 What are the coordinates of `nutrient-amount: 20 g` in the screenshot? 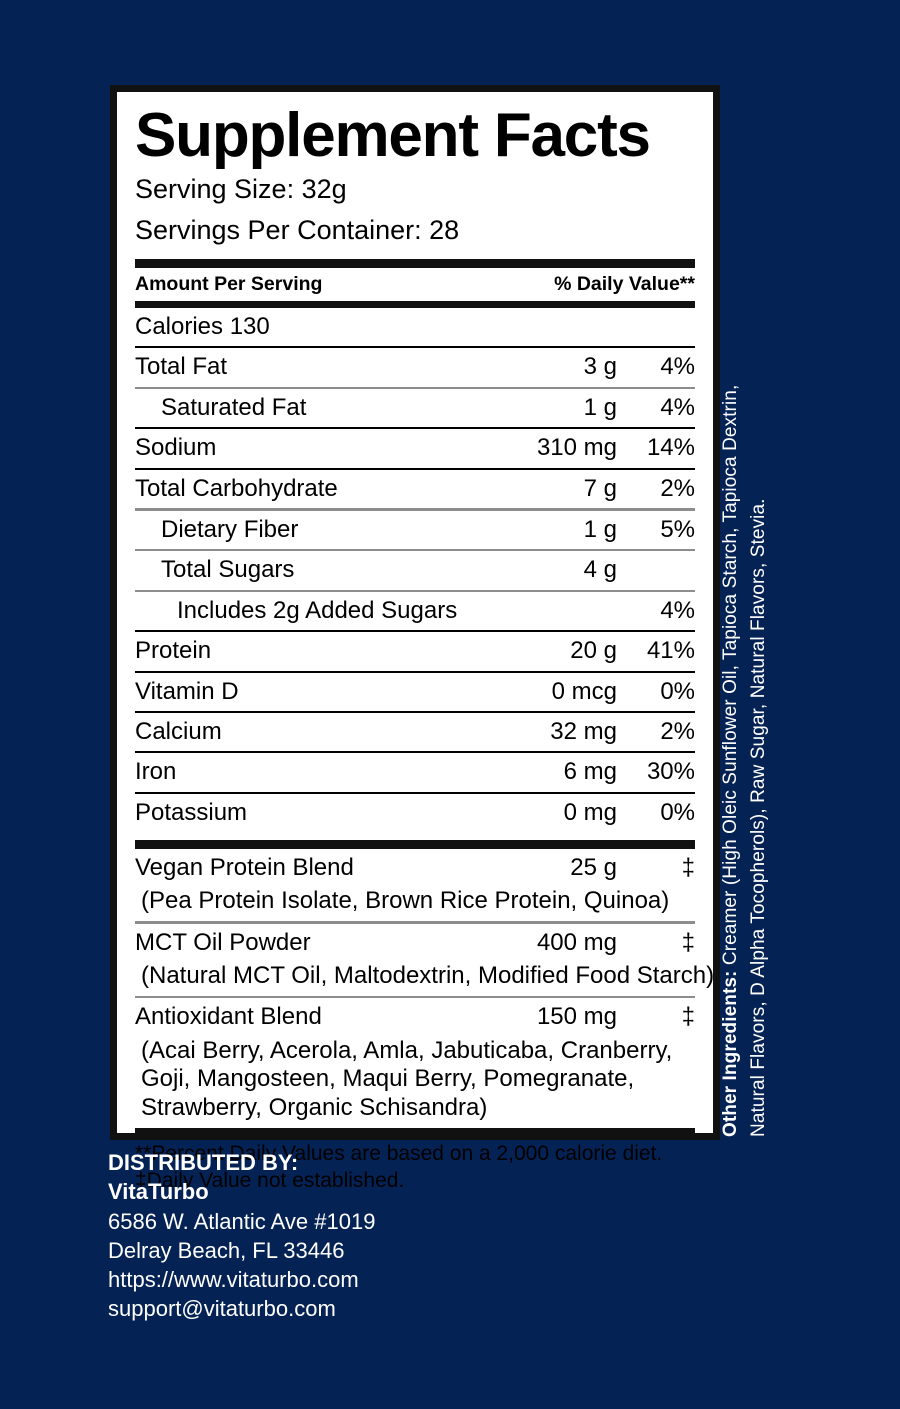 It's located at (593, 651).